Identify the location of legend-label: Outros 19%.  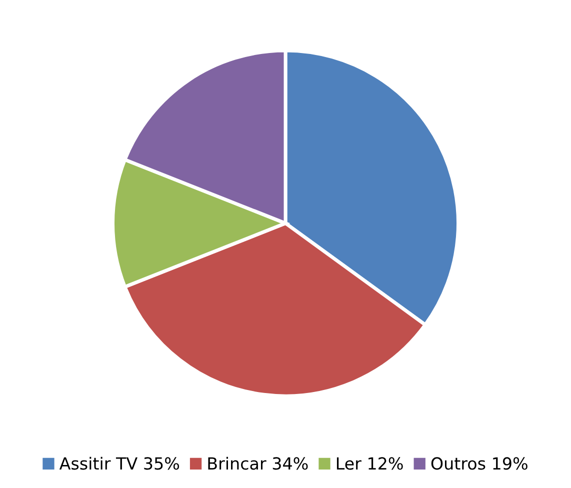
(479, 463).